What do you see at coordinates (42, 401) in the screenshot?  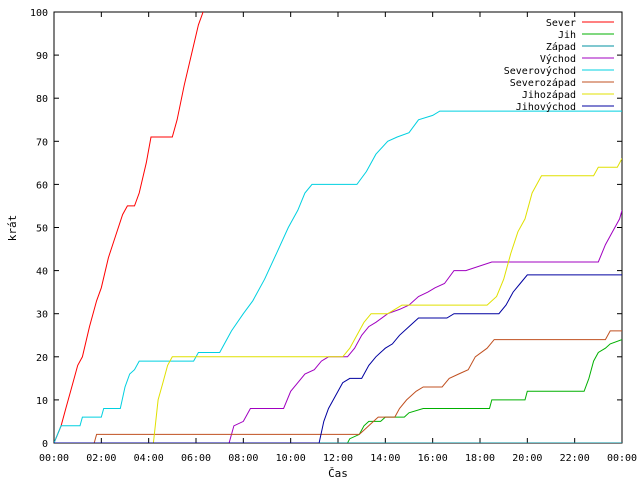 I see `y-tick-label: 10` at bounding box center [42, 401].